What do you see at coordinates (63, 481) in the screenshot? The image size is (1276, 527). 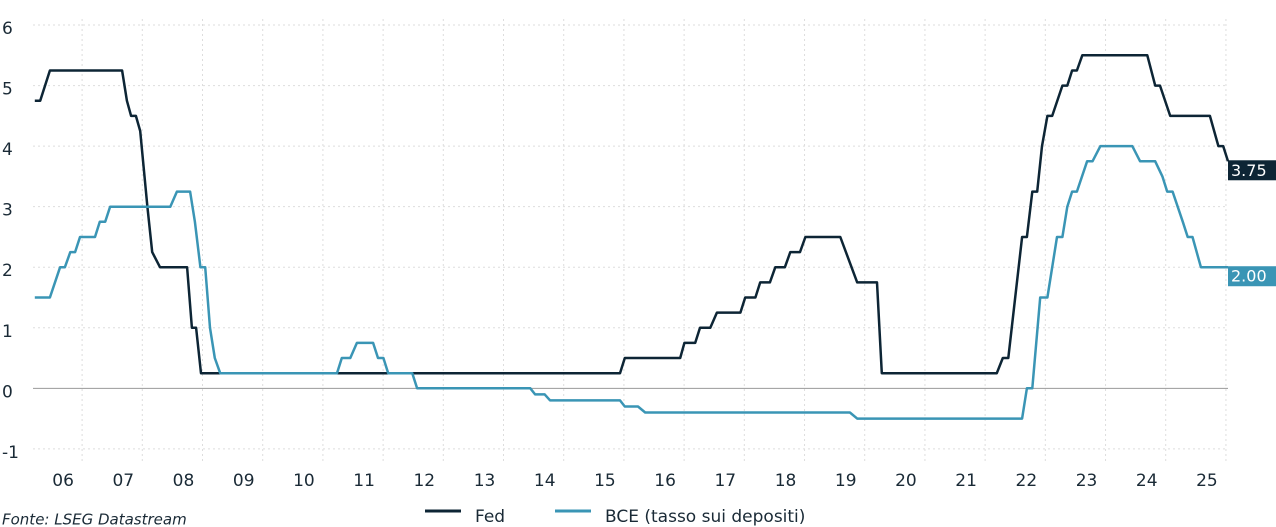 I see `x-tick-label: 06` at bounding box center [63, 481].